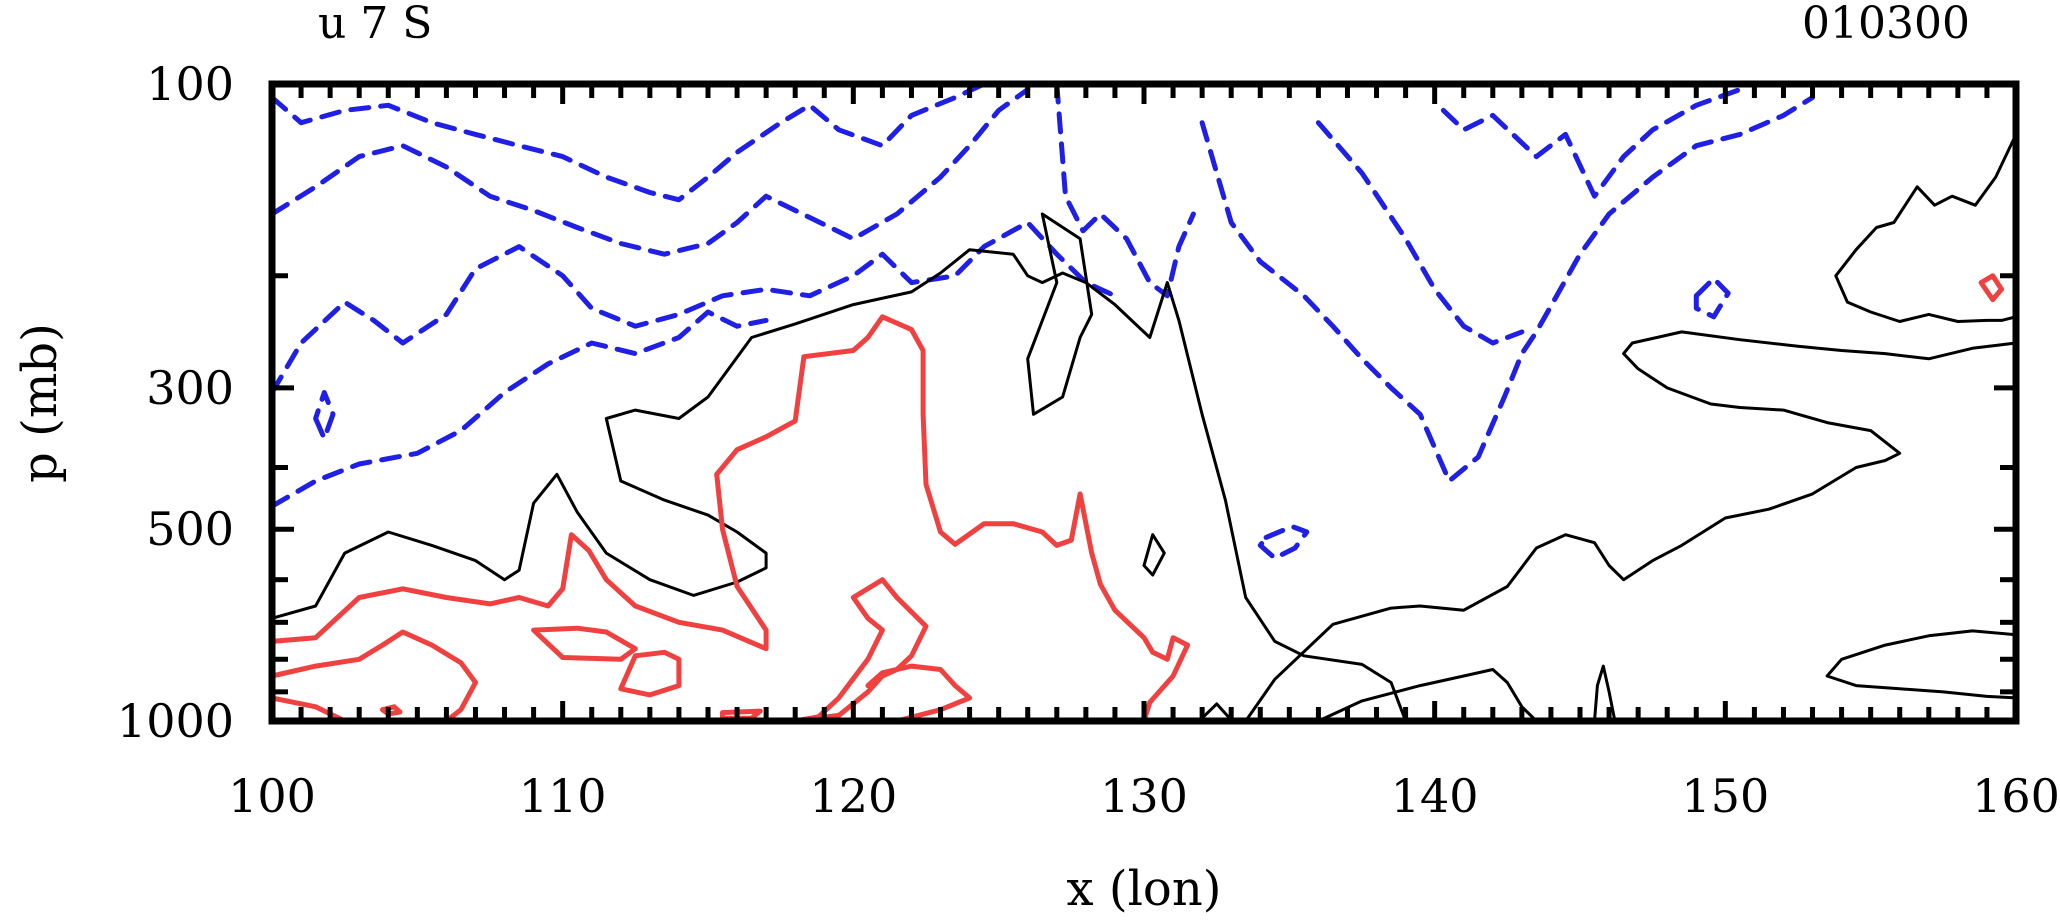 Image resolution: width=2060 pixels, height=923 pixels. What do you see at coordinates (1435, 796) in the screenshot?
I see `x-tick-label: 140` at bounding box center [1435, 796].